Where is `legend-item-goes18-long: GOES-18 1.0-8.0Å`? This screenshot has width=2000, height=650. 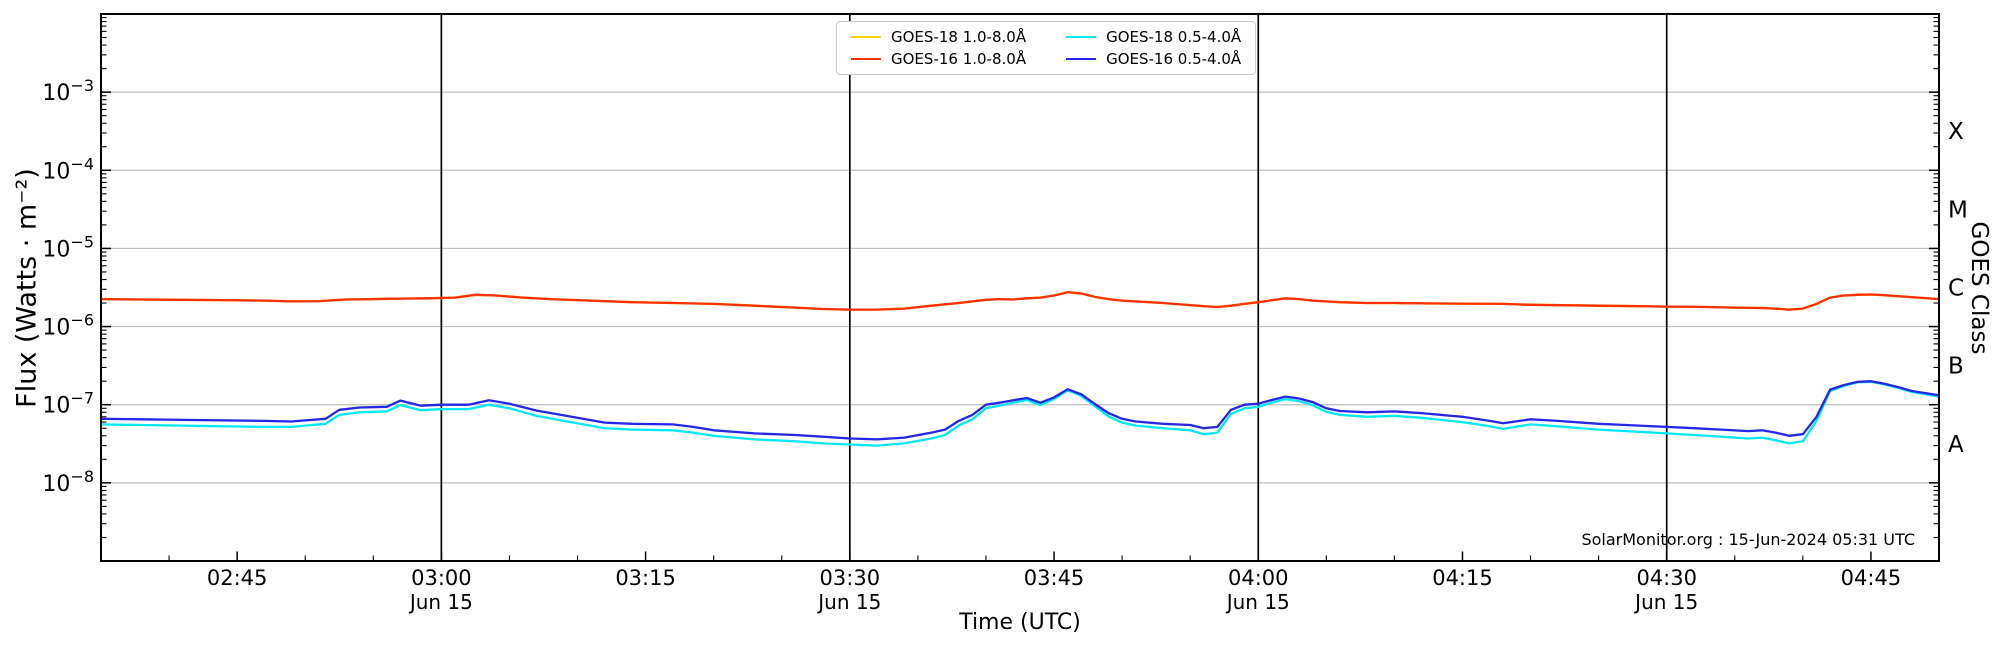 legend-item-goes18-long: GOES-18 1.0-8.0Å is located at coordinates (938, 37).